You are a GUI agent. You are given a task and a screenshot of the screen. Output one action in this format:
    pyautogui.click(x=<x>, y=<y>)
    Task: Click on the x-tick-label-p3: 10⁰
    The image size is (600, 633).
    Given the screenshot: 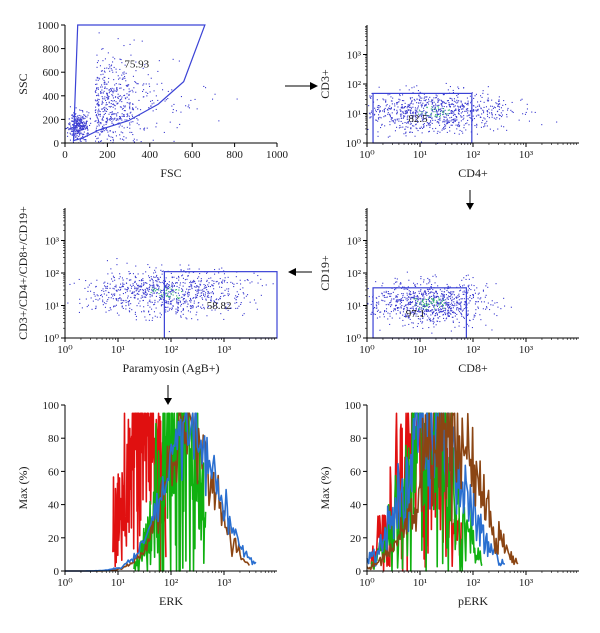 What is the action you would take?
    pyautogui.click(x=367, y=350)
    